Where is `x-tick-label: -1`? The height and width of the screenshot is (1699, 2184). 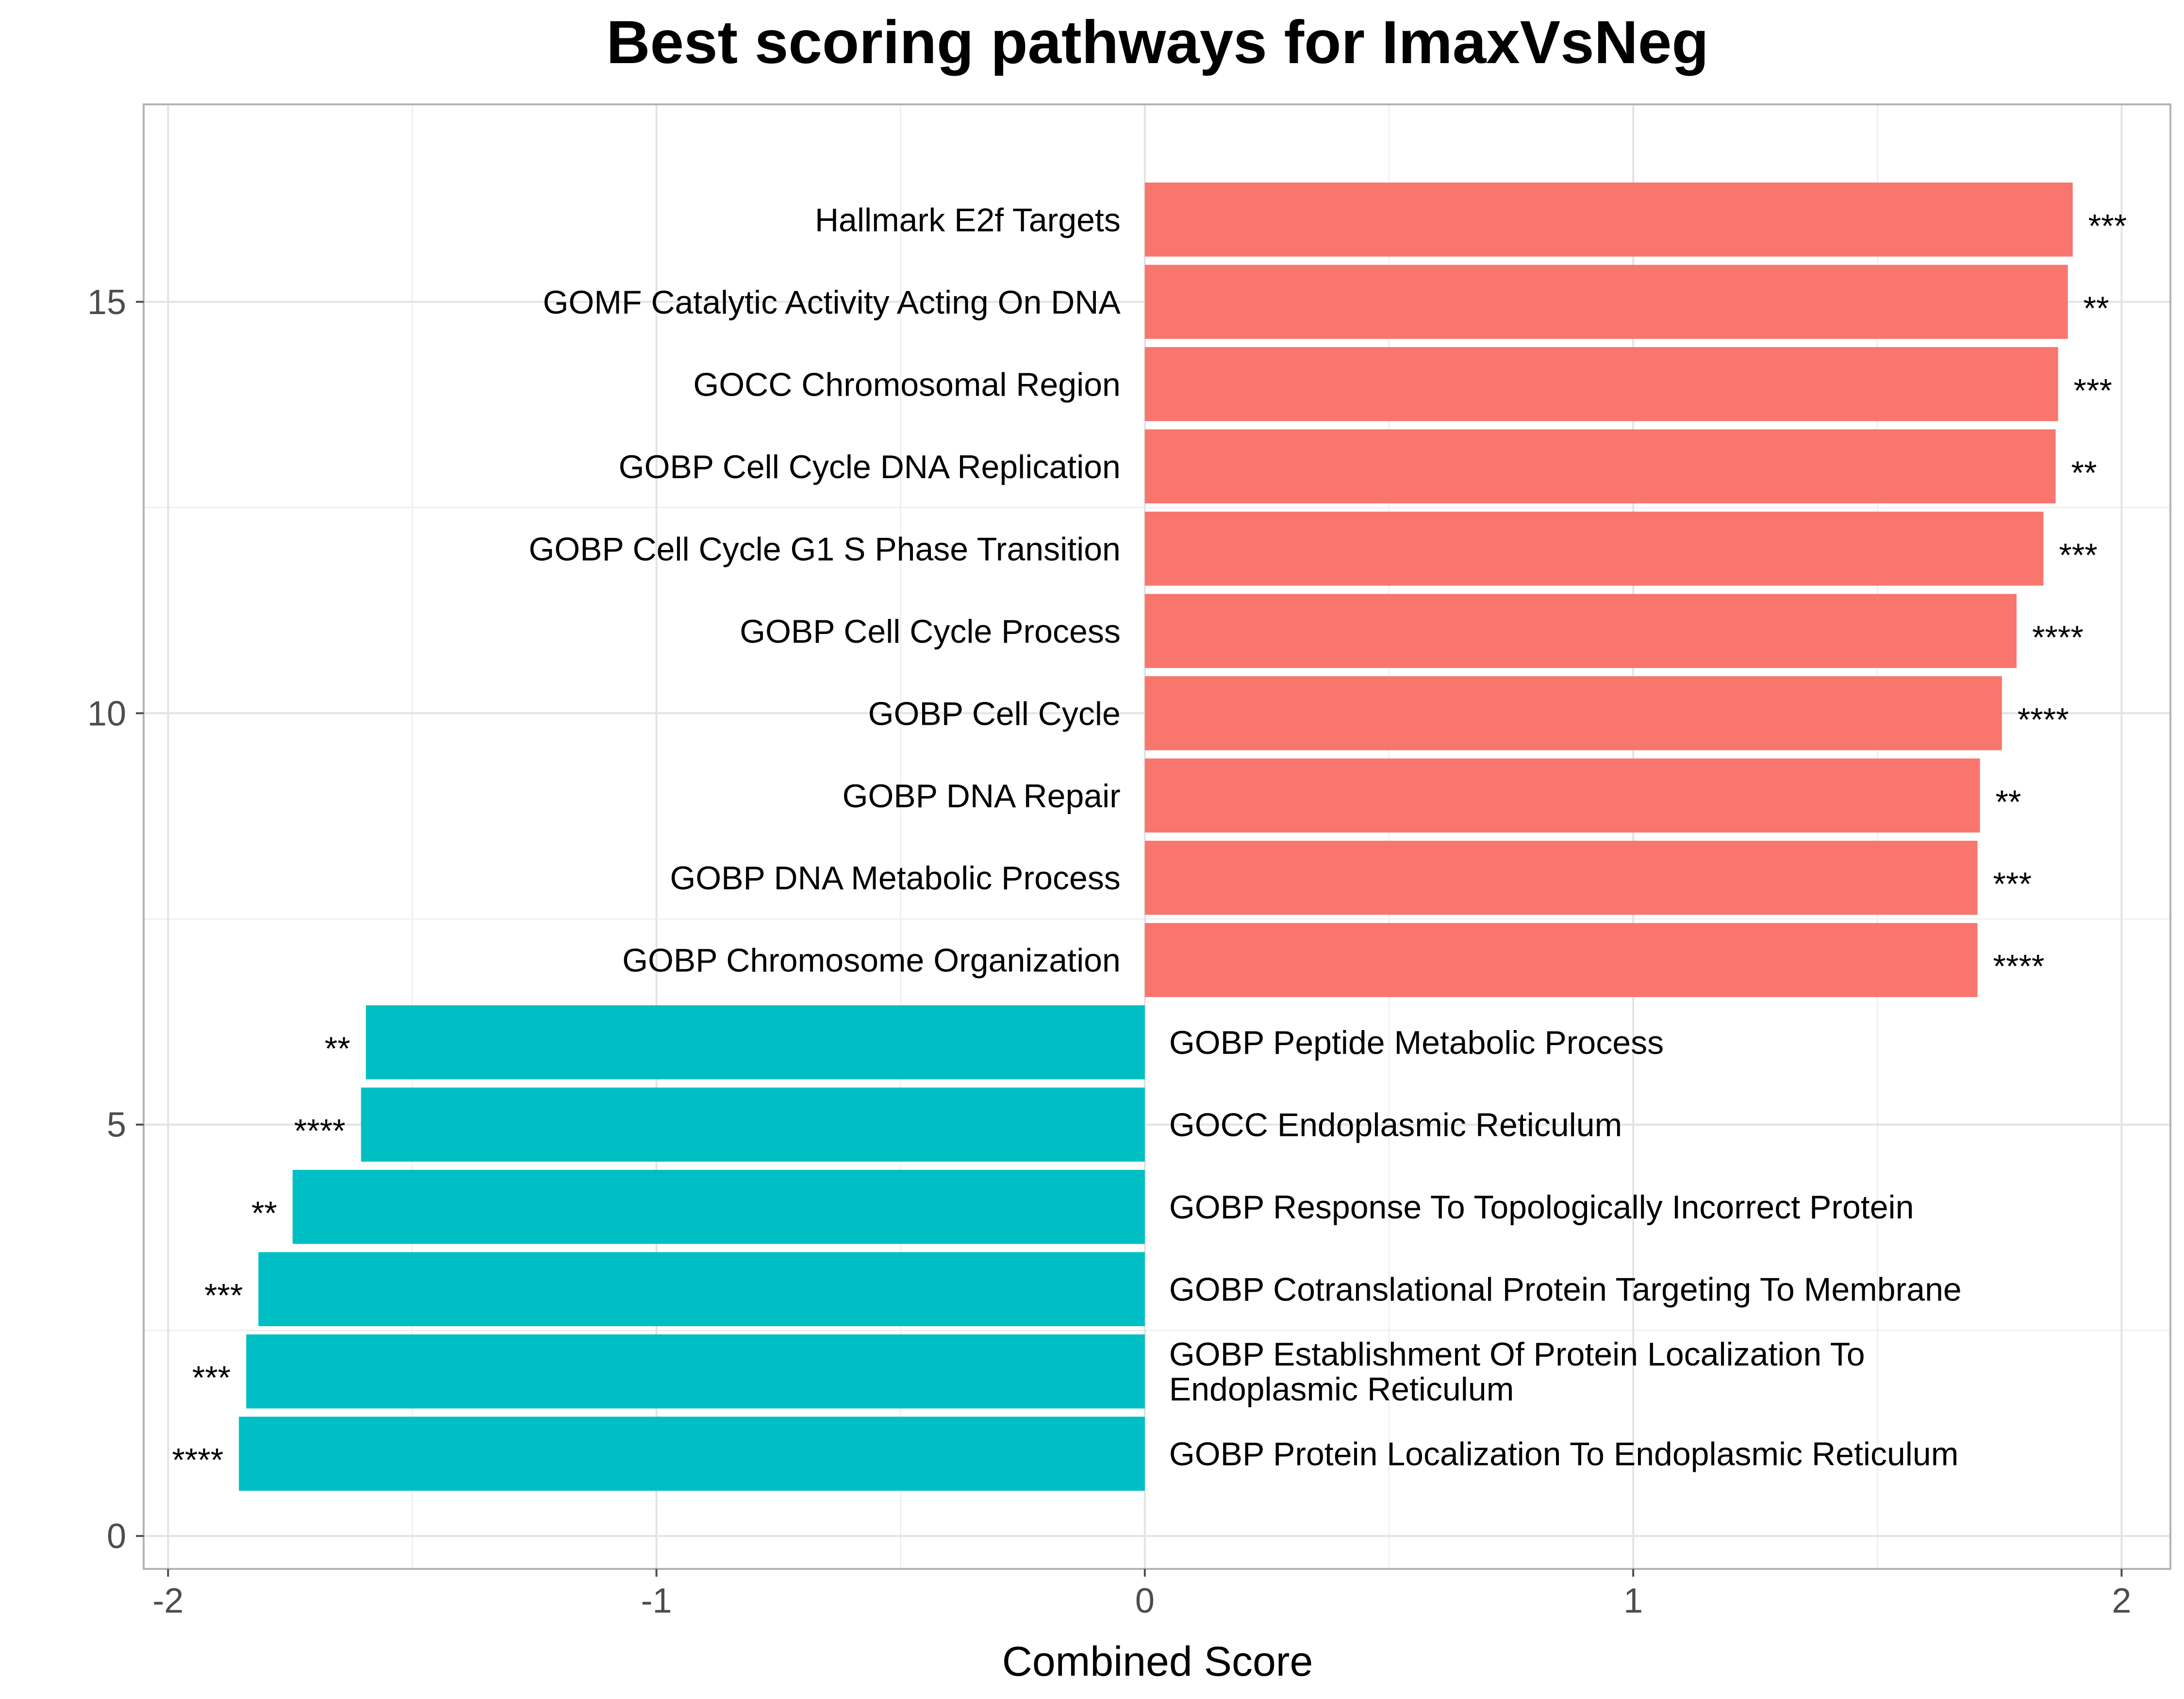 x-tick-label: -1 is located at coordinates (656, 1601).